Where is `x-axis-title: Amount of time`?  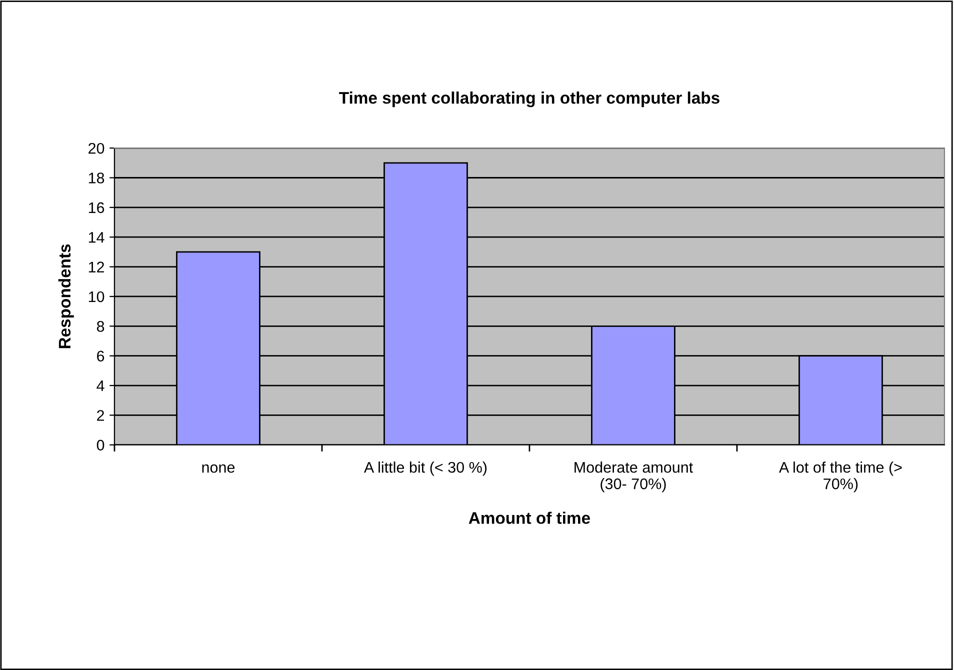 x-axis-title: Amount of time is located at coordinates (529, 518).